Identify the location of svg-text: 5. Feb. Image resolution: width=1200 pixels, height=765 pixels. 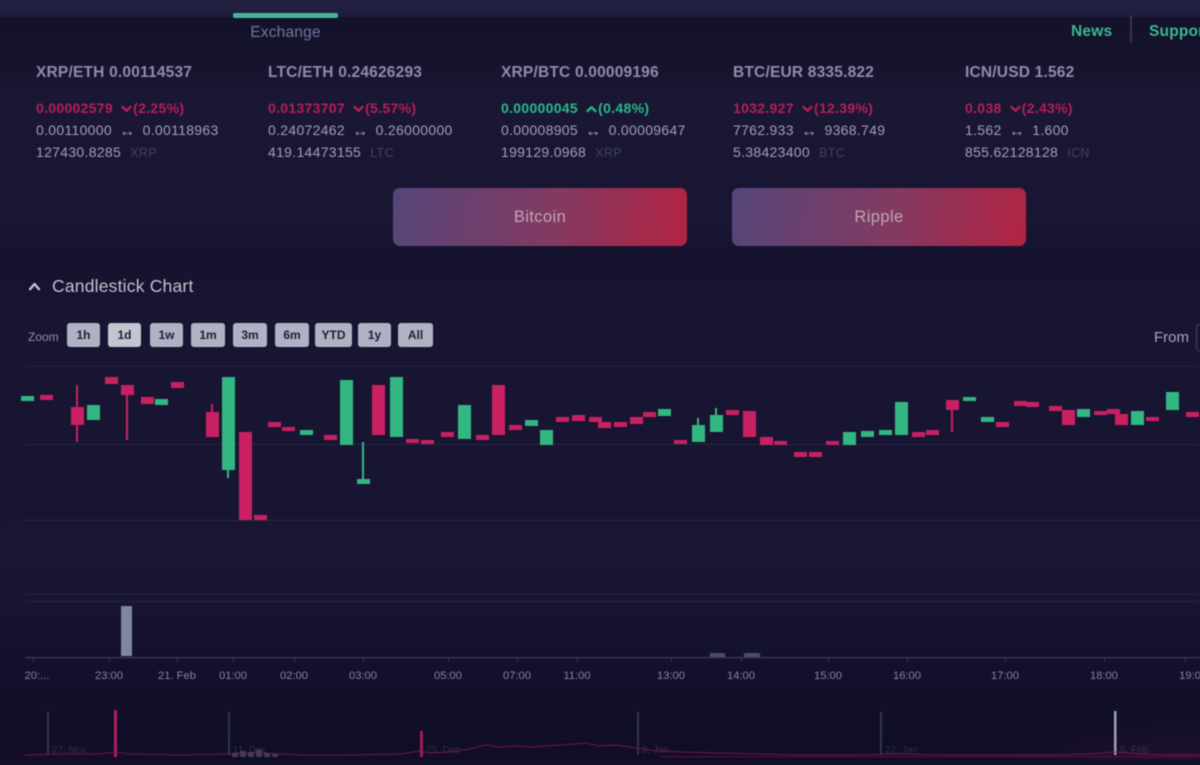
(1134, 750).